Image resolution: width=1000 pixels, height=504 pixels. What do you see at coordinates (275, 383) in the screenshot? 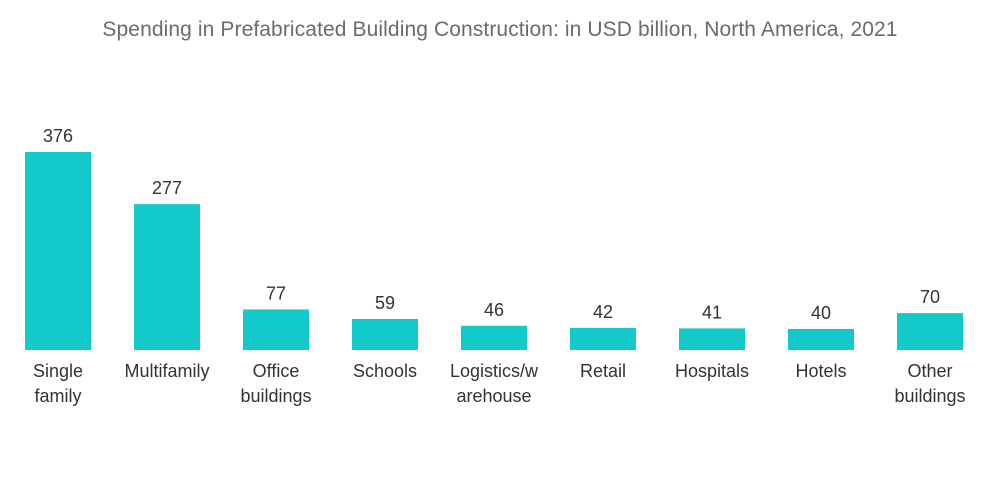
I see `category-label-2: Office buildings` at bounding box center [275, 383].